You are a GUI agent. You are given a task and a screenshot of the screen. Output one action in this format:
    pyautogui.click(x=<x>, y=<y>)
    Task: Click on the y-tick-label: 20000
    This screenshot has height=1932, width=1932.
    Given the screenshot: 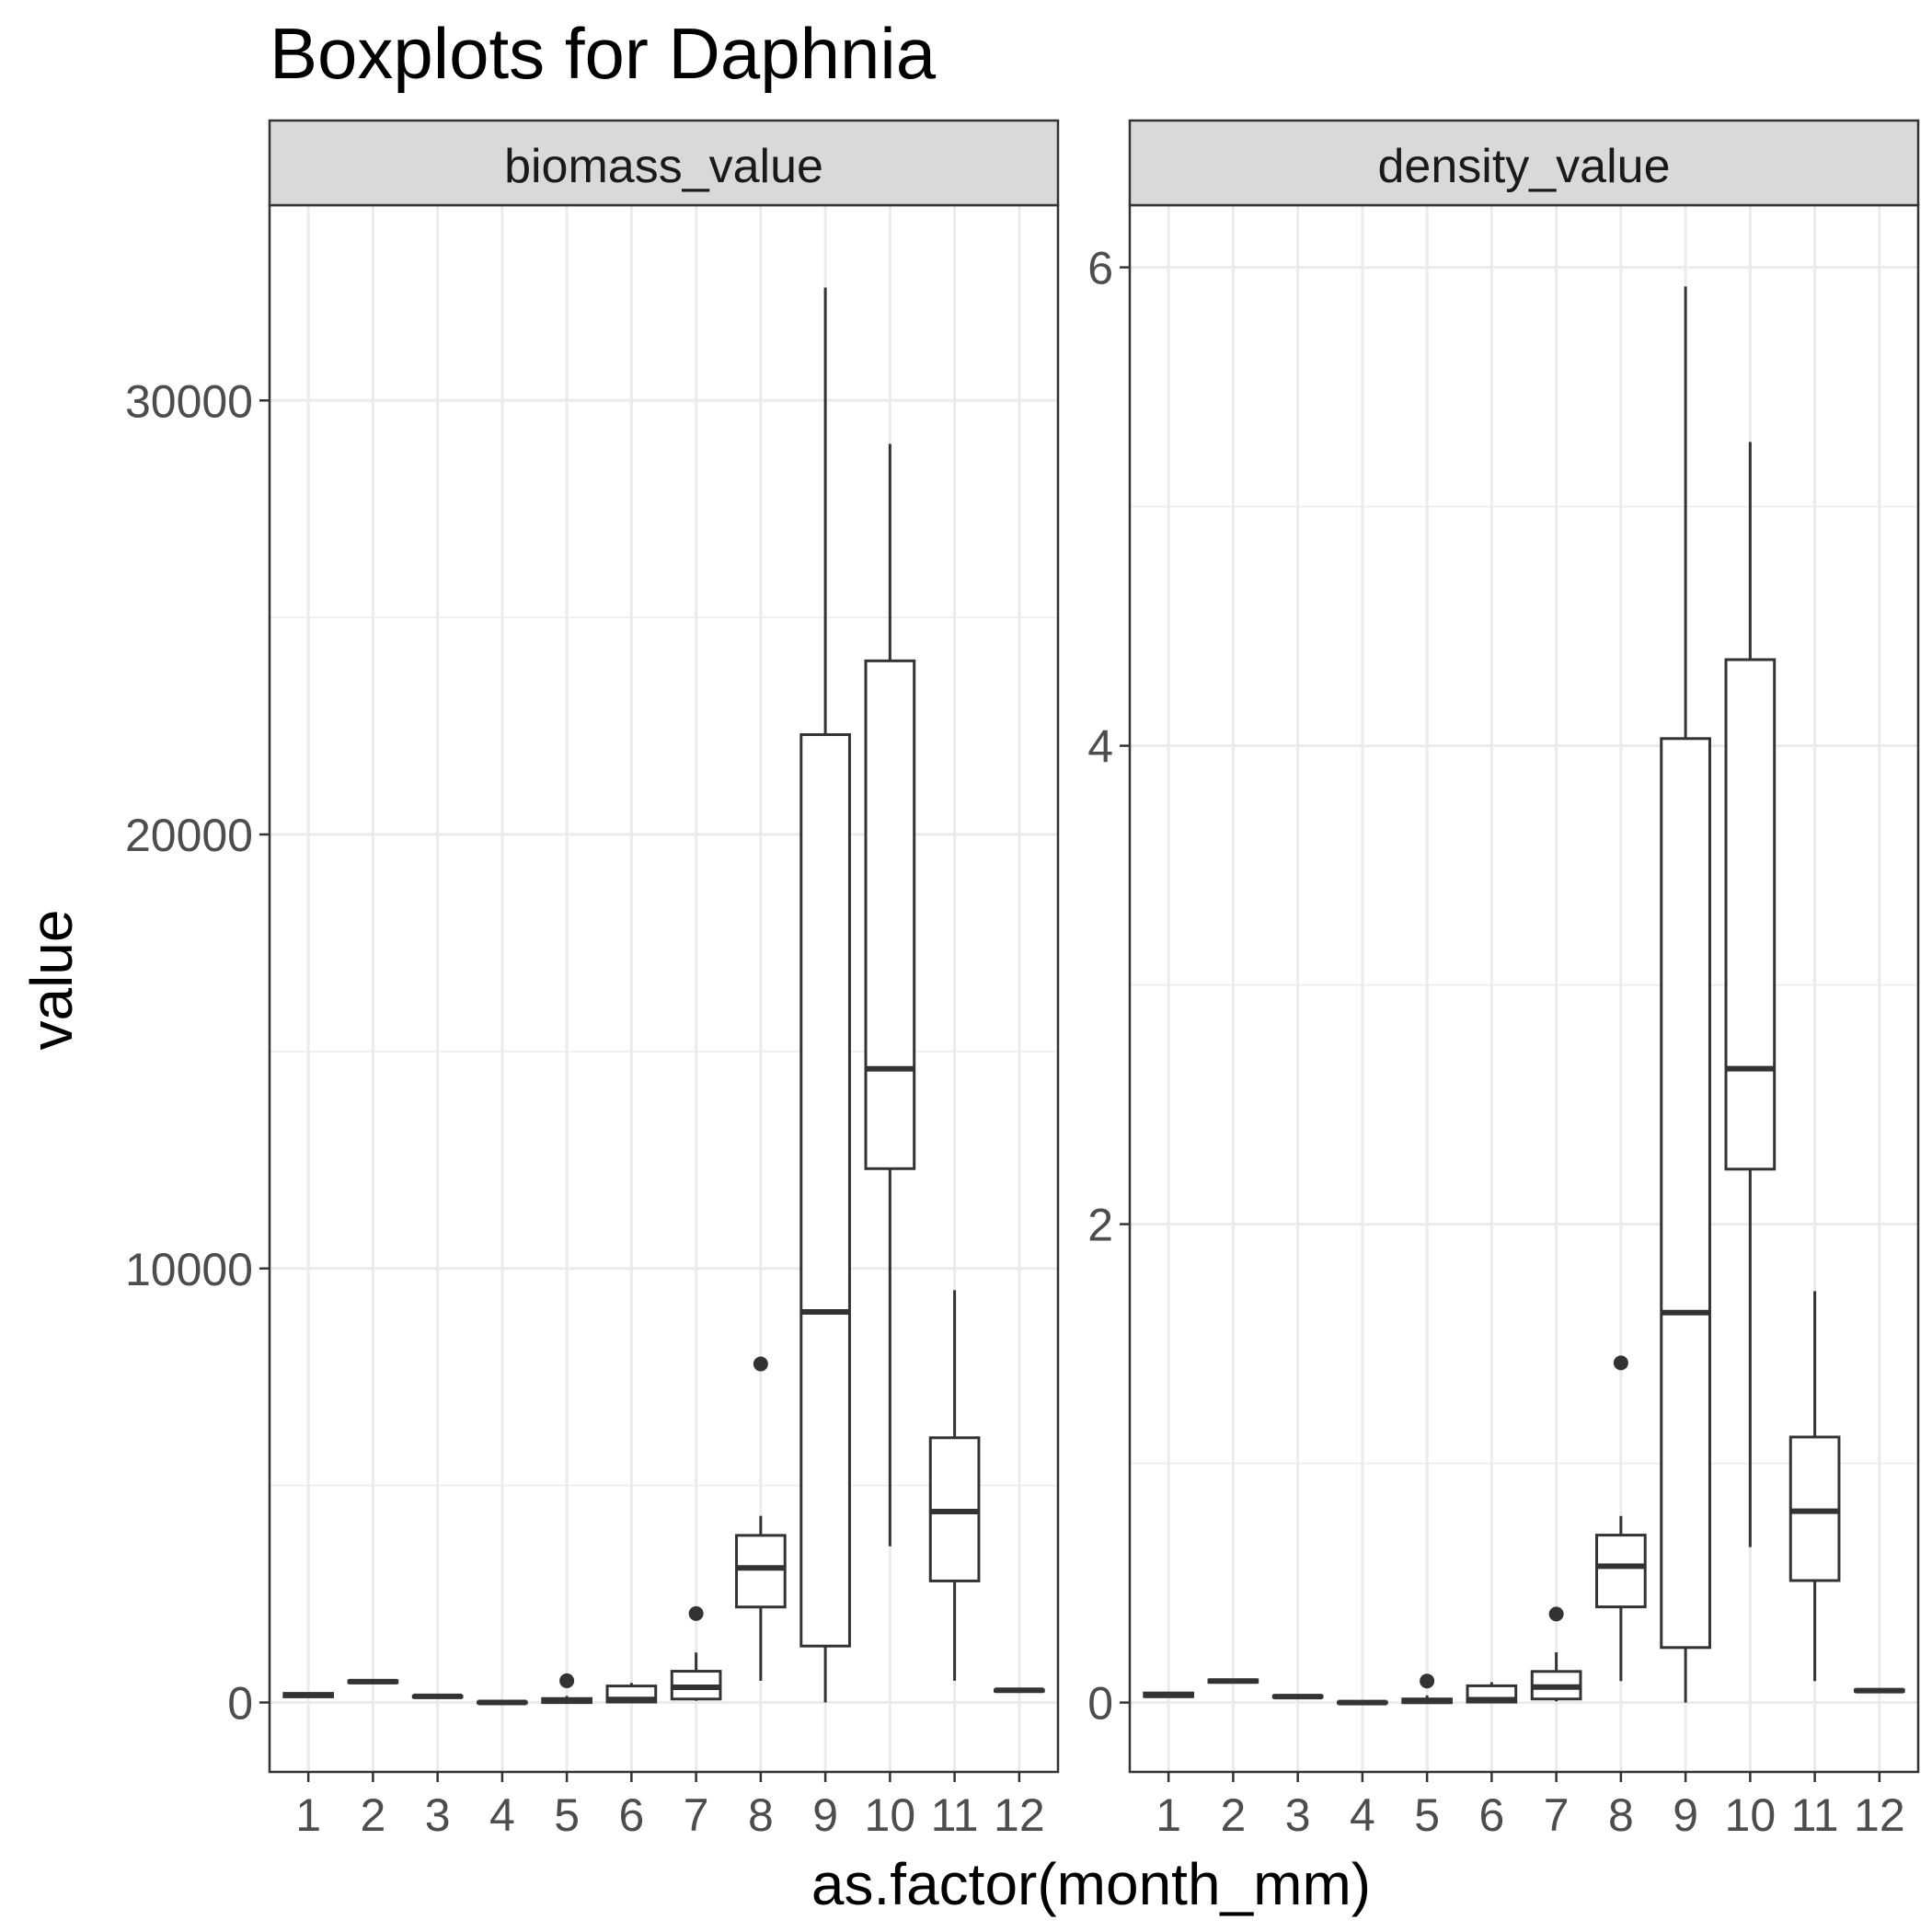 What is the action you would take?
    pyautogui.click(x=189, y=835)
    